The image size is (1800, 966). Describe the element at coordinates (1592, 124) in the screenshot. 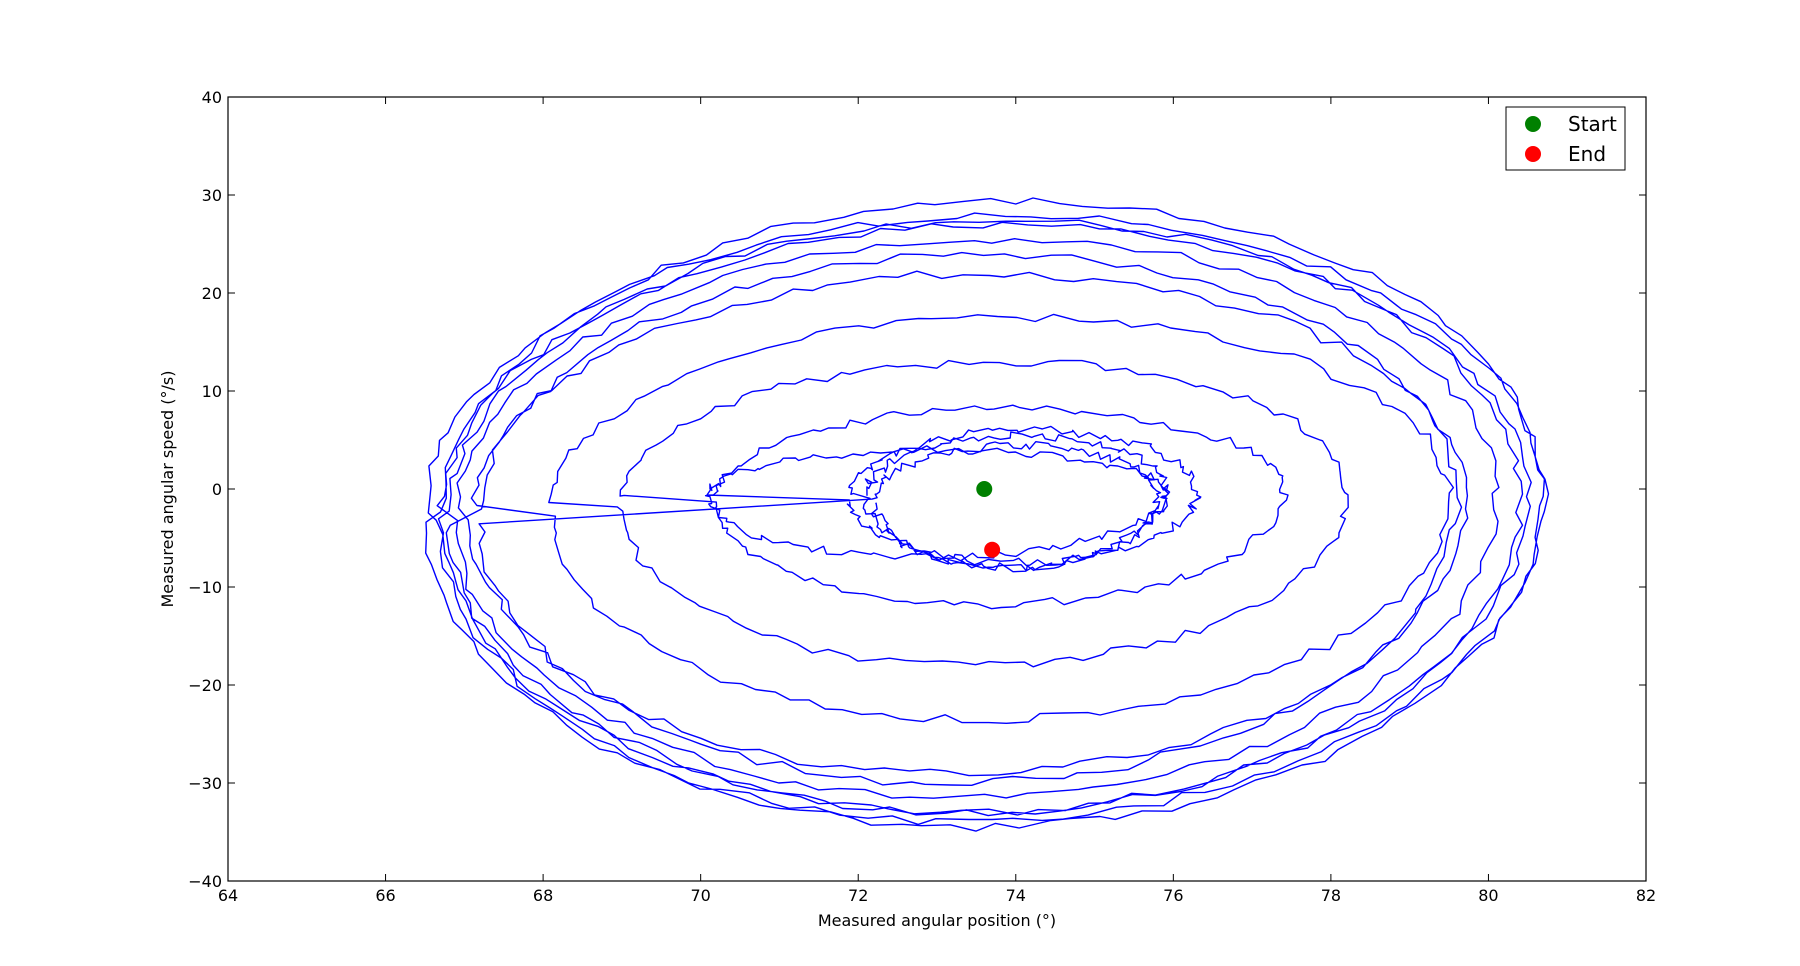

I see `legend-label-start: Start` at that location.